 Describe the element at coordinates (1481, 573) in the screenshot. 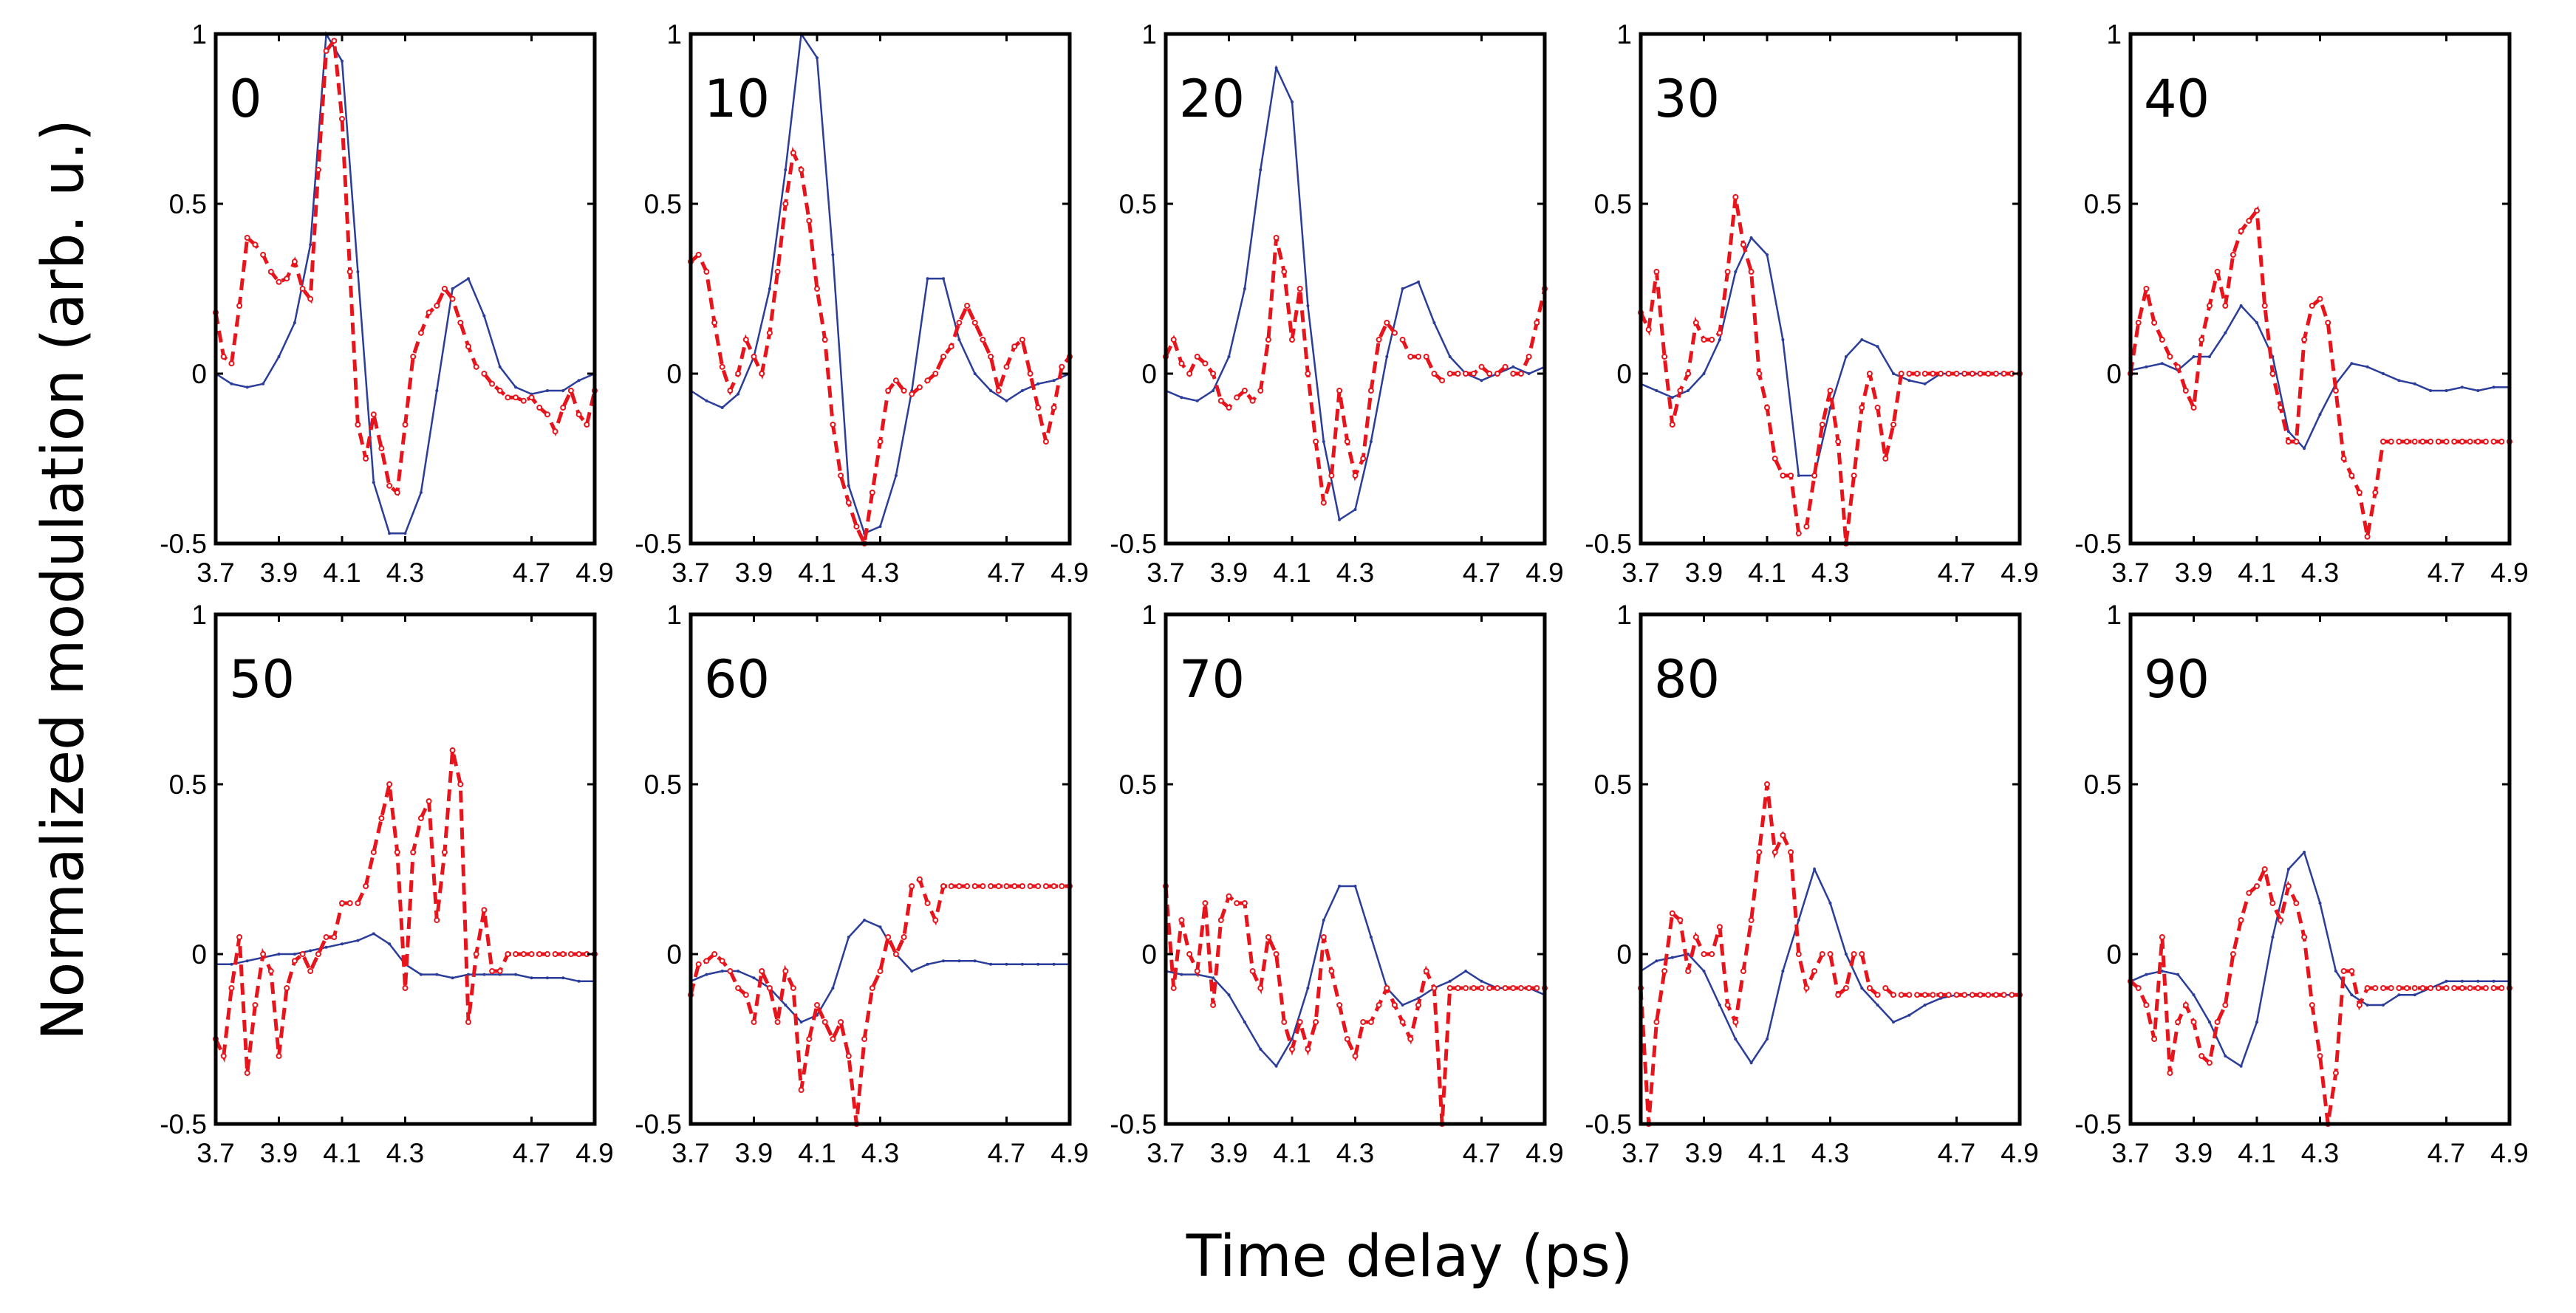

I see `x-tick-label: 4.7` at that location.